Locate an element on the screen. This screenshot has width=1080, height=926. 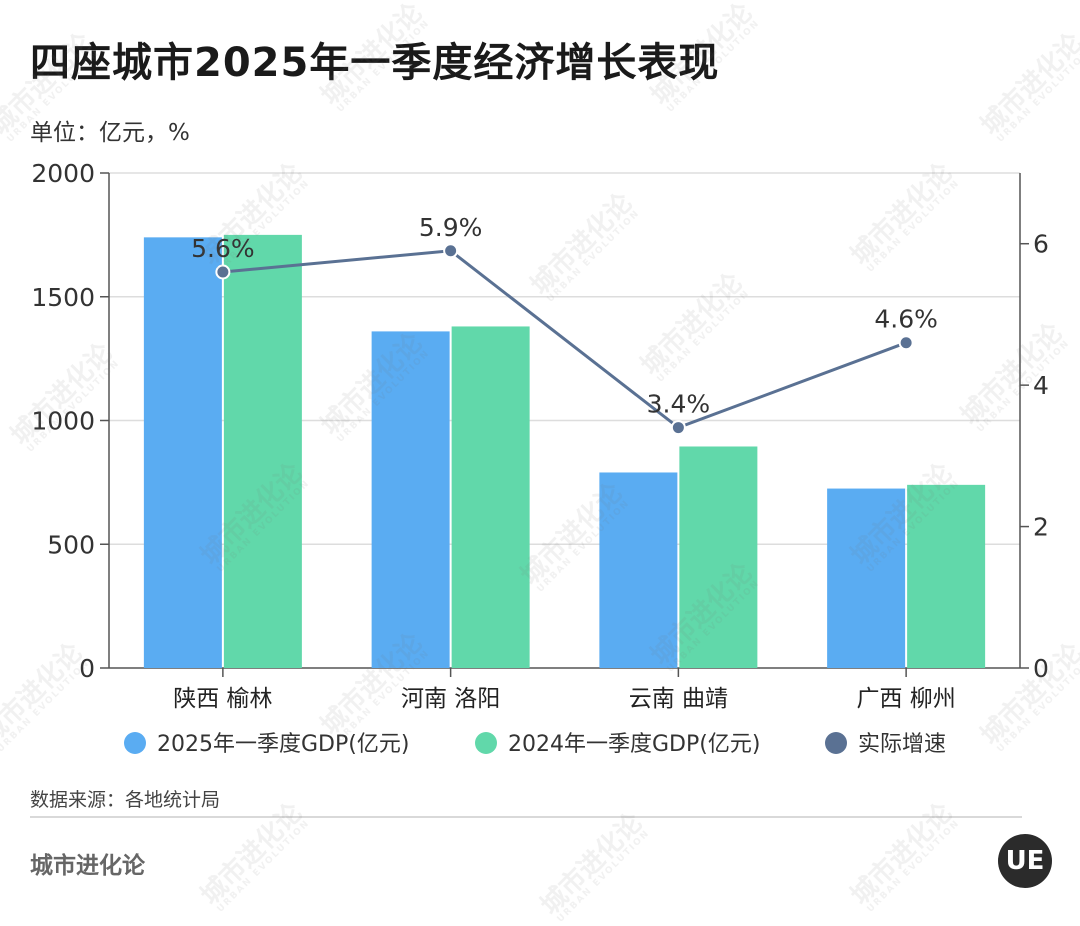
left-axis-tick-label: 1000 is located at coordinates (63, 421).